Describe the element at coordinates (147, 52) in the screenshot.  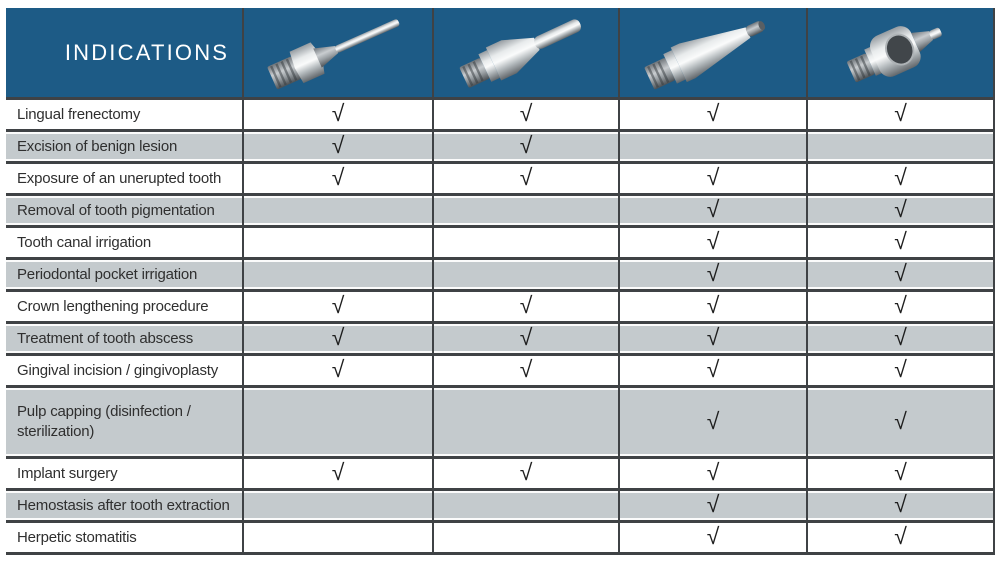
I see `table-title: INDICATIONS` at that location.